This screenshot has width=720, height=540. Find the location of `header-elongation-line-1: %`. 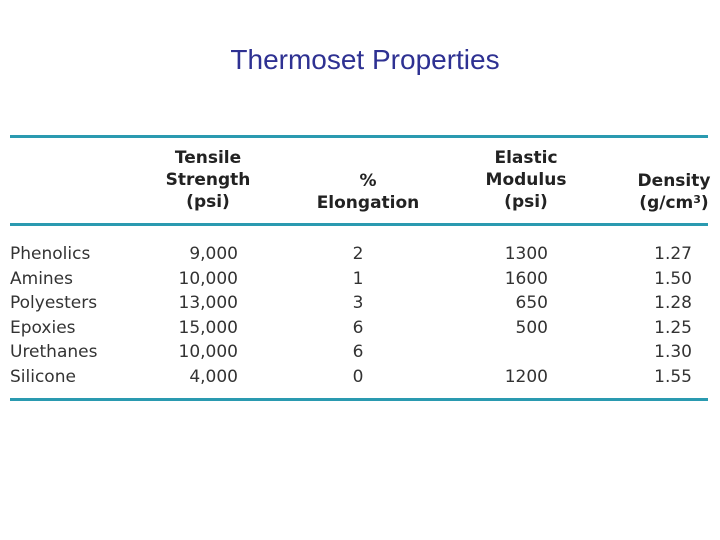

header-elongation-line-1: % is located at coordinates (368, 181).